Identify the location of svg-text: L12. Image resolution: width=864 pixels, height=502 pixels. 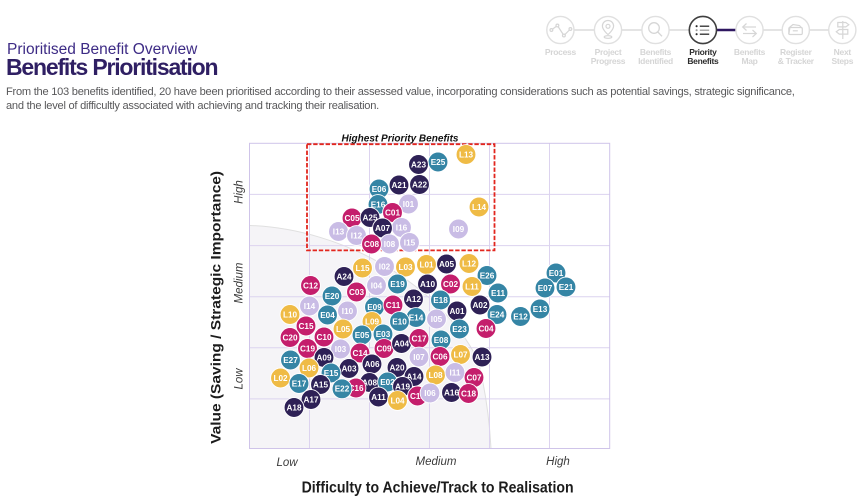
(469, 263).